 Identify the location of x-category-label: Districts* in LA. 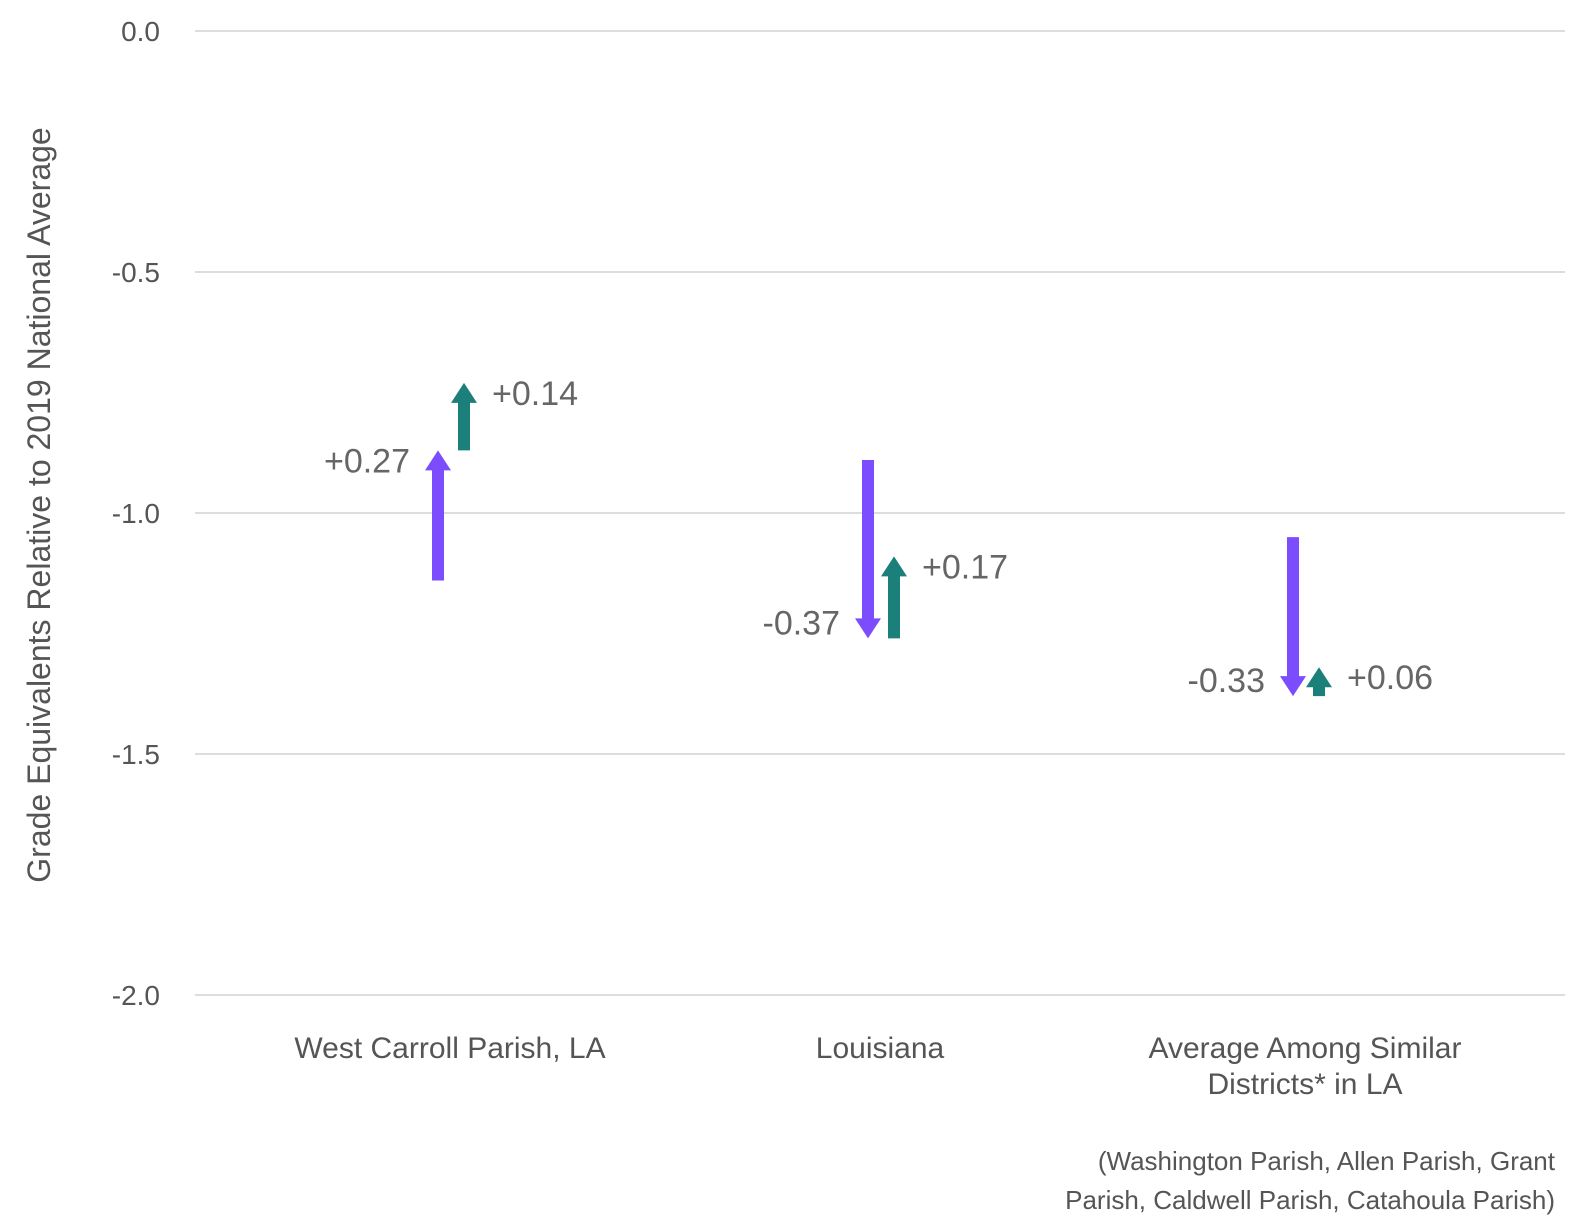
(1304, 1084).